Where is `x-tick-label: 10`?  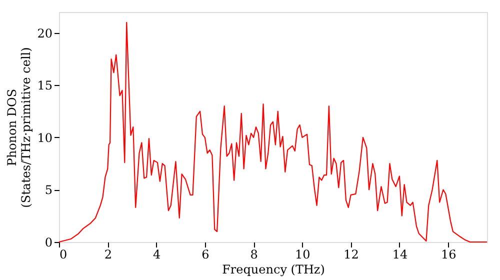
x-tick-label: 10 is located at coordinates (302, 255).